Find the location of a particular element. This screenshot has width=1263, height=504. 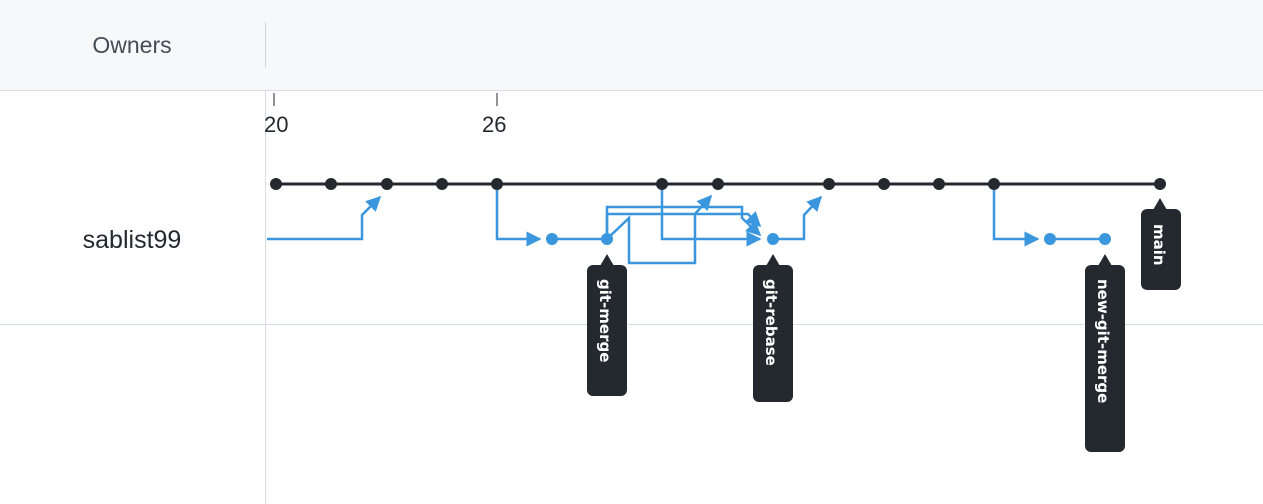

branch-label-new-git-merge: new-git-merge is located at coordinates (1105, 353).